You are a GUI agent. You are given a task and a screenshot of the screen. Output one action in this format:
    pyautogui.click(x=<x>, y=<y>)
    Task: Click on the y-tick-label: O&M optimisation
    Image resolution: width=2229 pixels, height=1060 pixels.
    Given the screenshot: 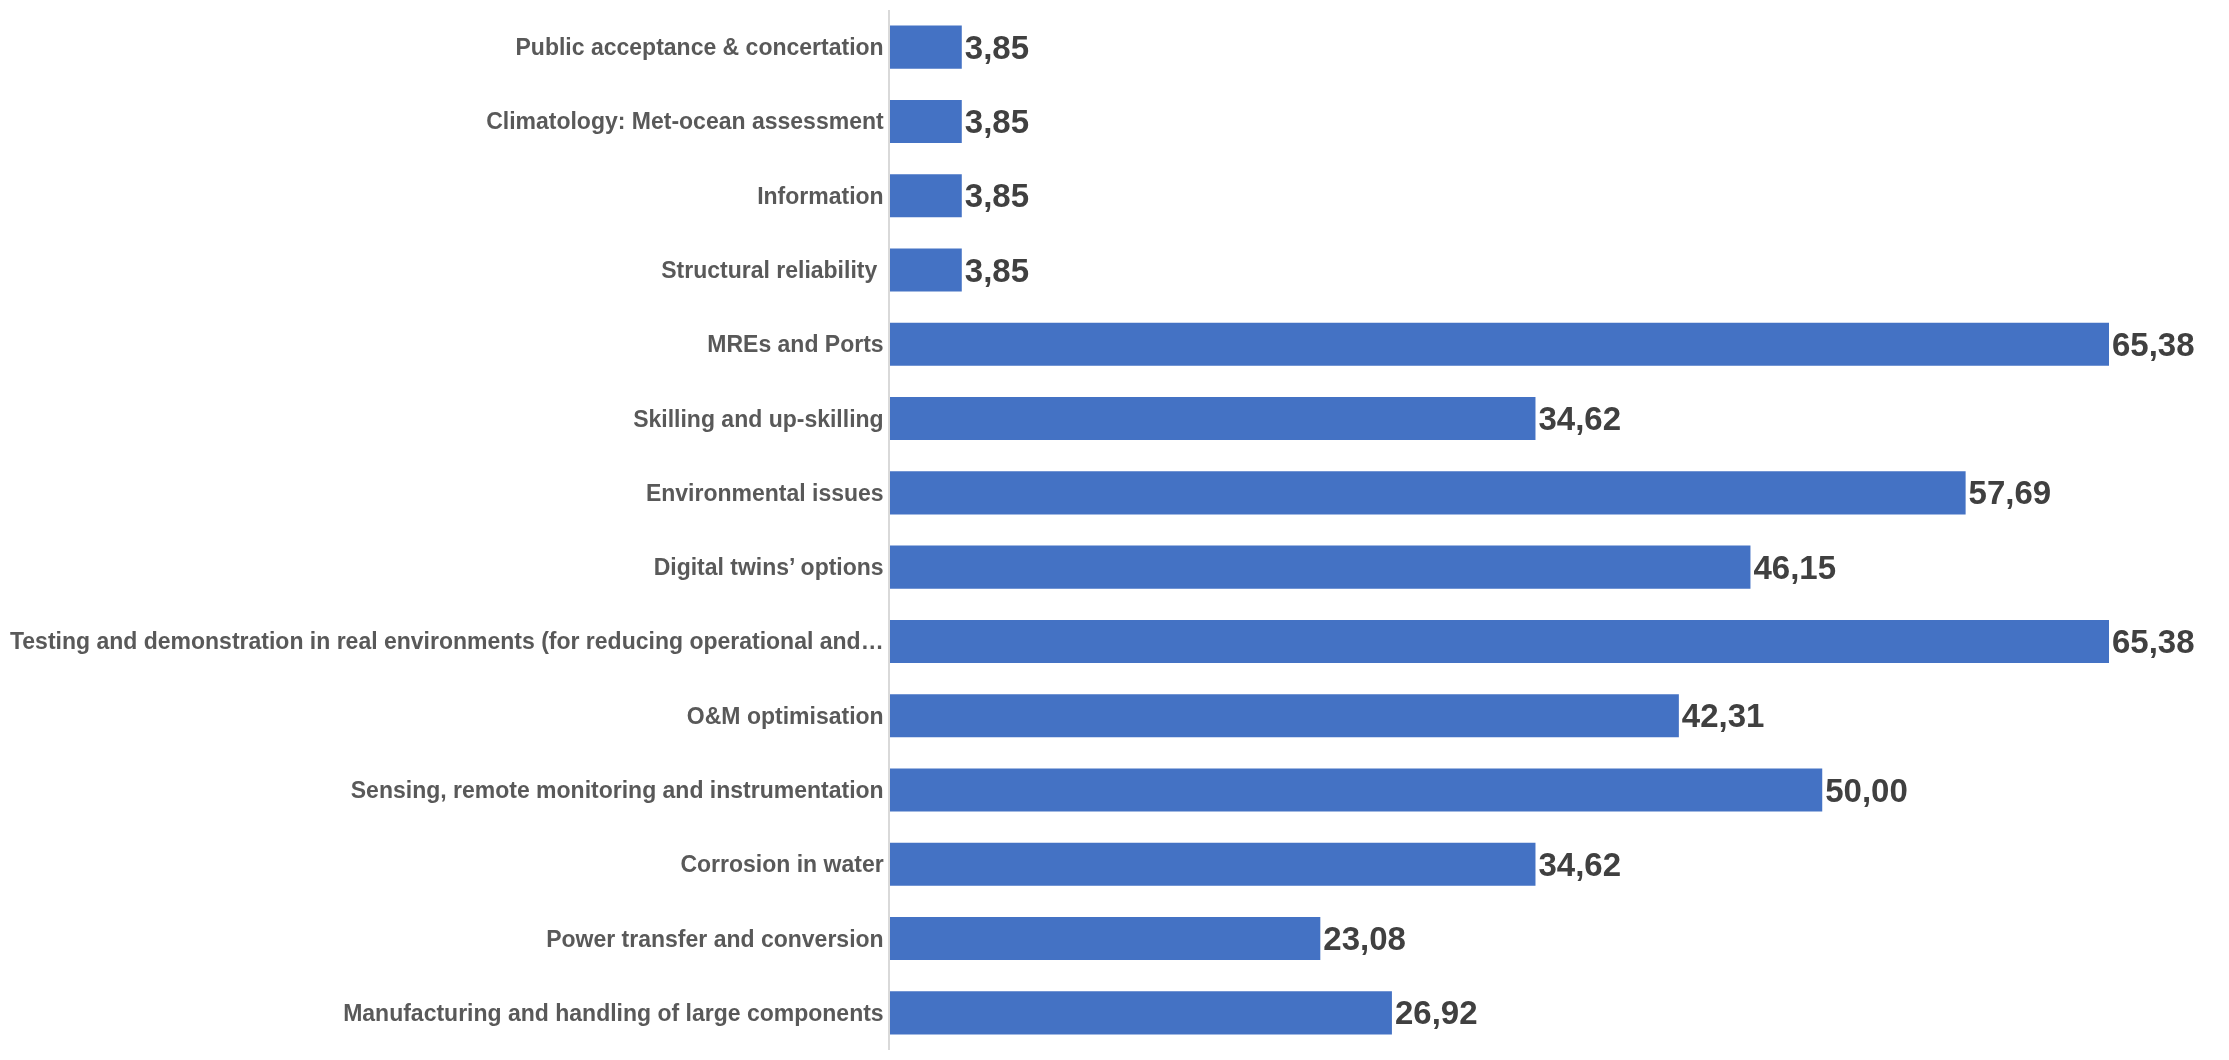 What is the action you would take?
    pyautogui.click(x=785, y=715)
    